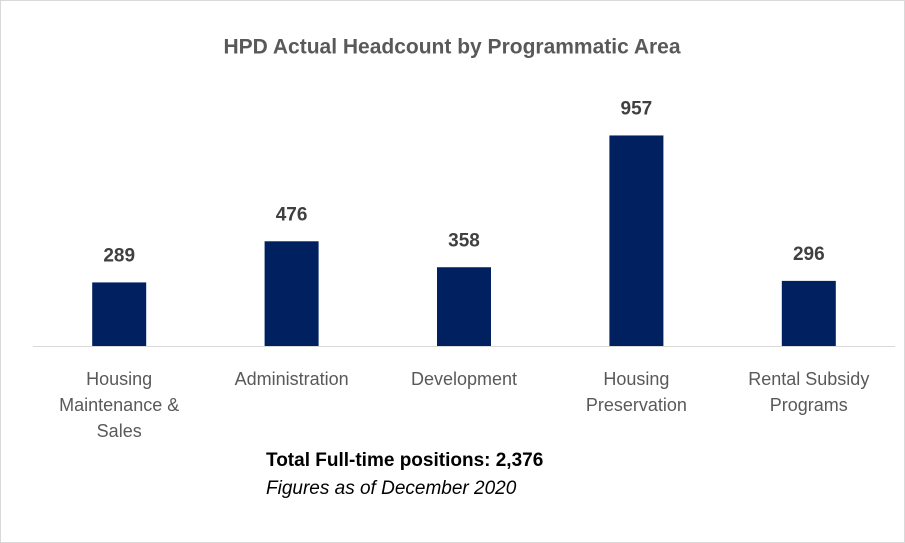 Image resolution: width=905 pixels, height=543 pixels. Describe the element at coordinates (464, 379) in the screenshot. I see `x-tick-label: Development` at that location.